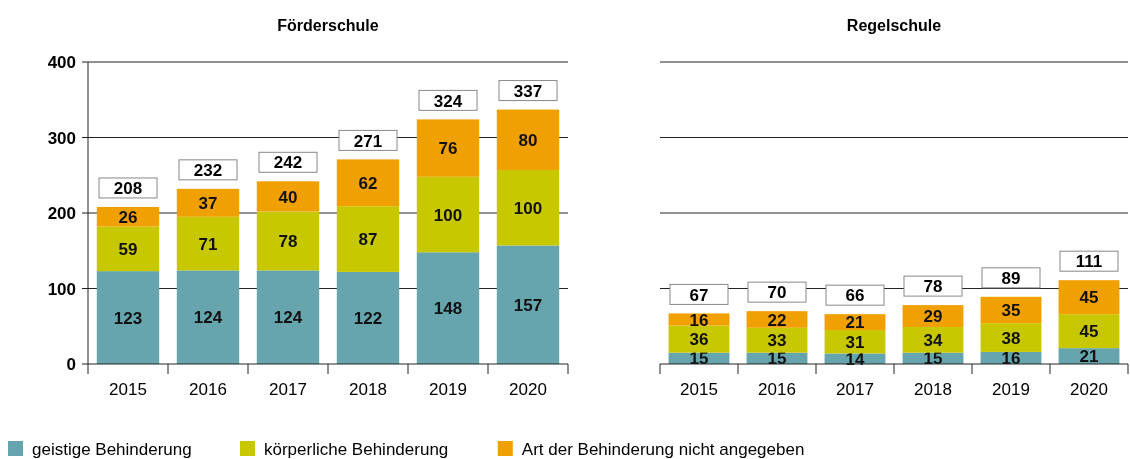  I want to click on data-label: 40, so click(288, 197).